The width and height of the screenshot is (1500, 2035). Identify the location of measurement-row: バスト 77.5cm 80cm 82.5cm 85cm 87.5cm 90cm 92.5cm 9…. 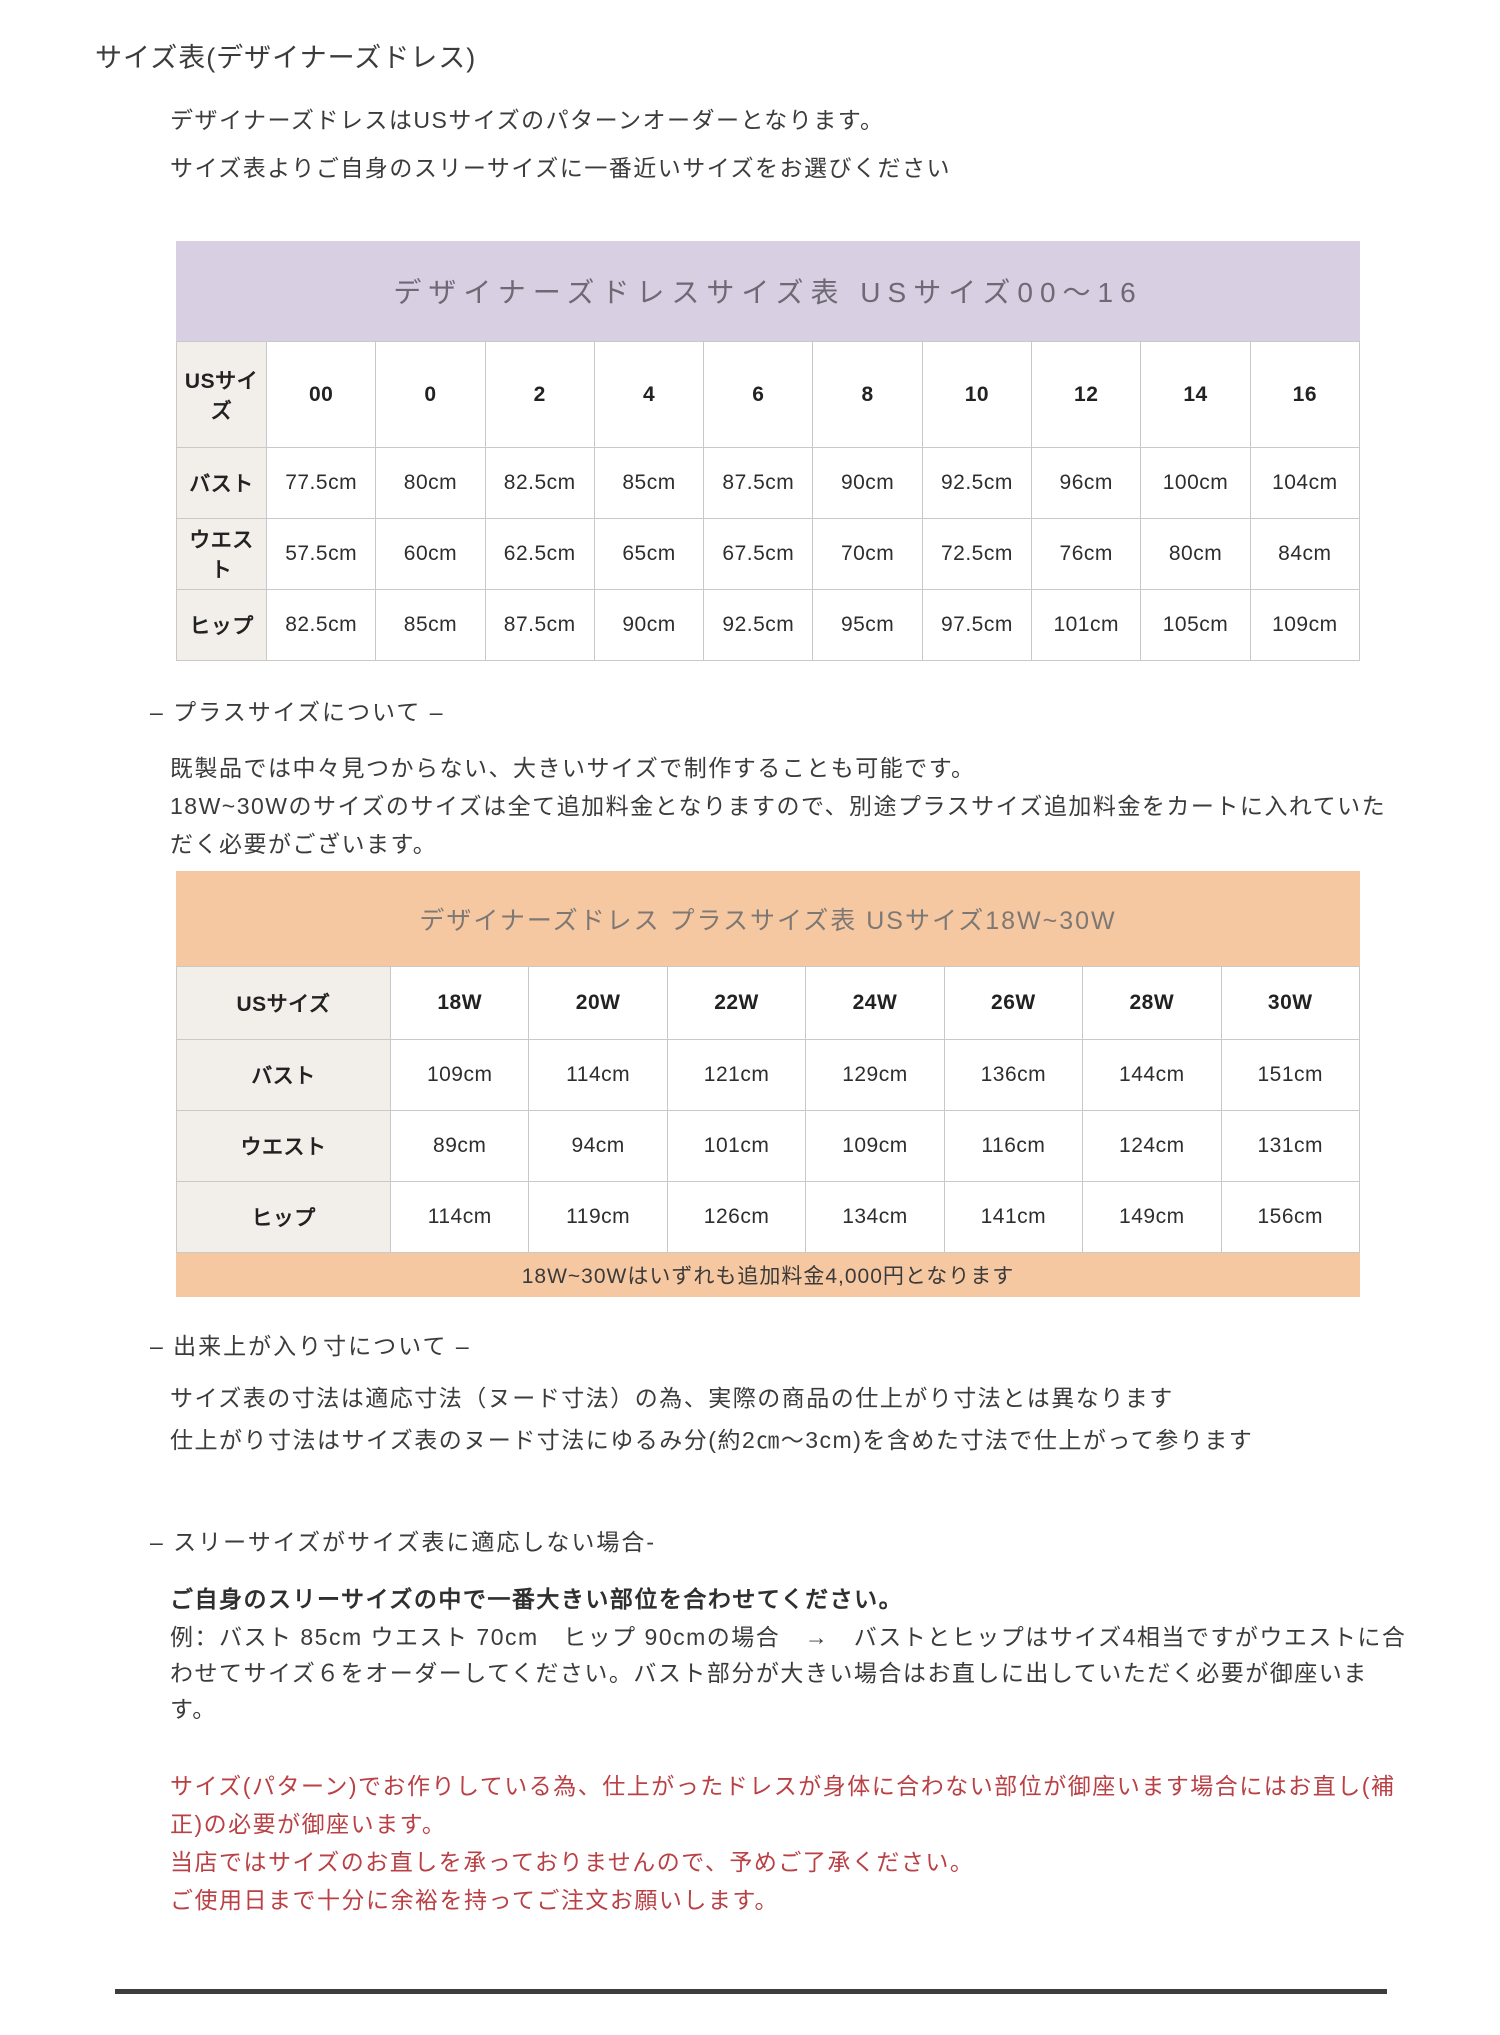
(768, 483).